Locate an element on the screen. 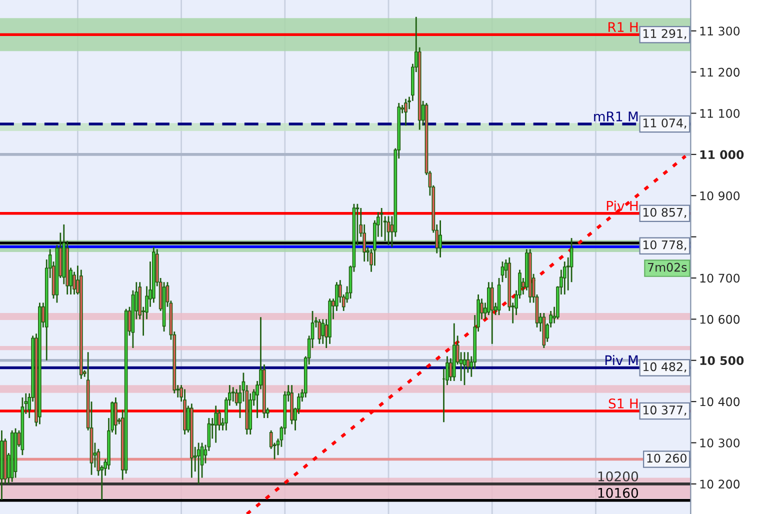  ref-line-label: mR1 M is located at coordinates (616, 117).